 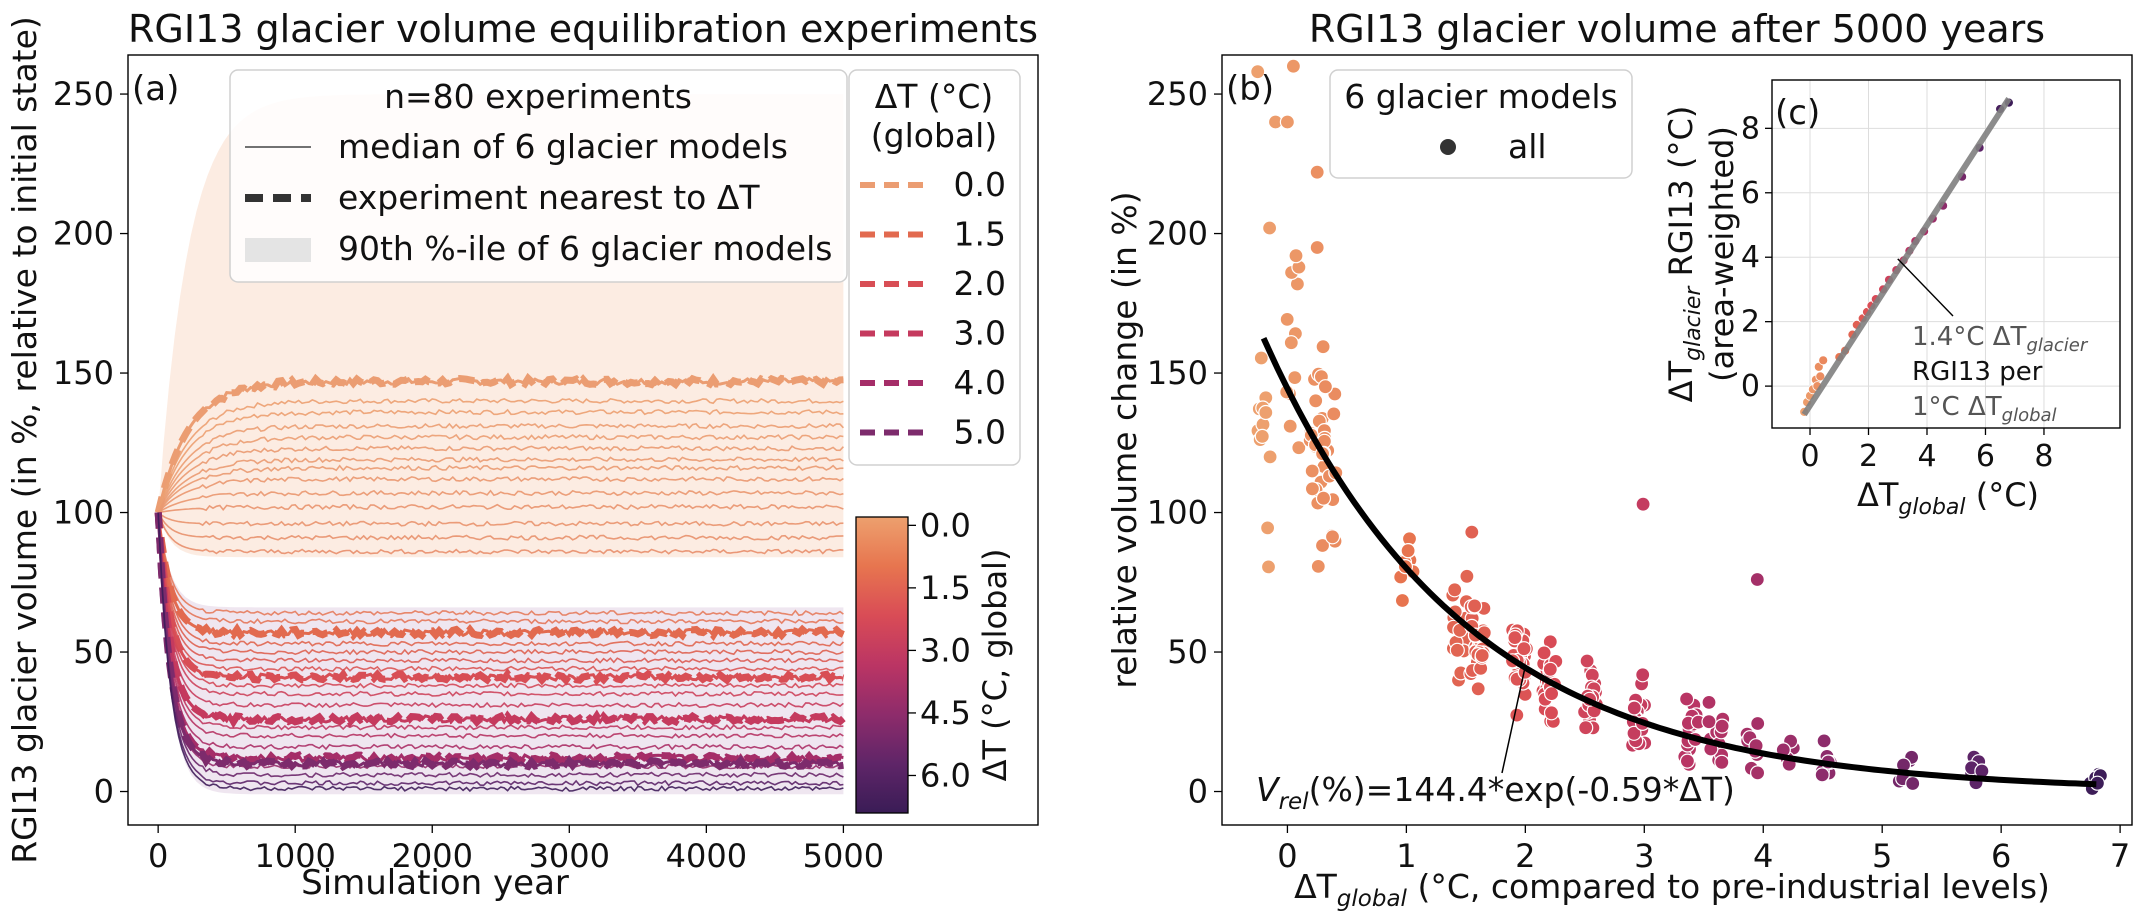 I want to click on panel-b-legend-box, so click(x=1481, y=124).